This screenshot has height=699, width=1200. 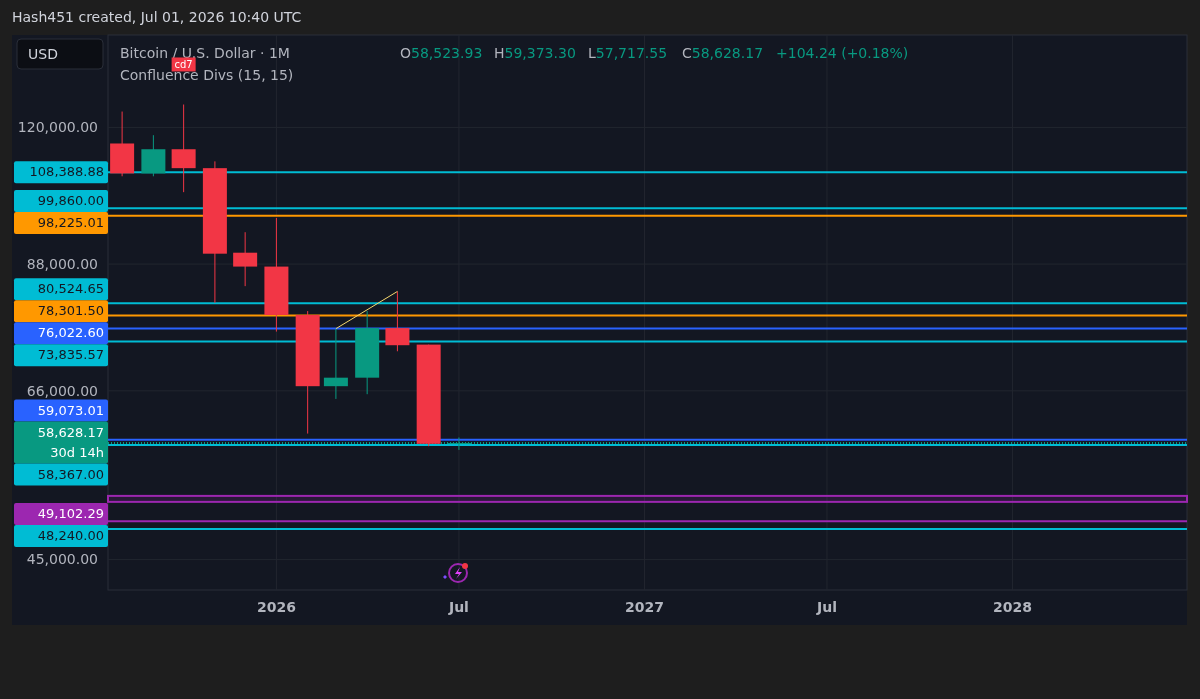 I want to click on y-tick-label: 120,000.00, so click(x=57, y=127).